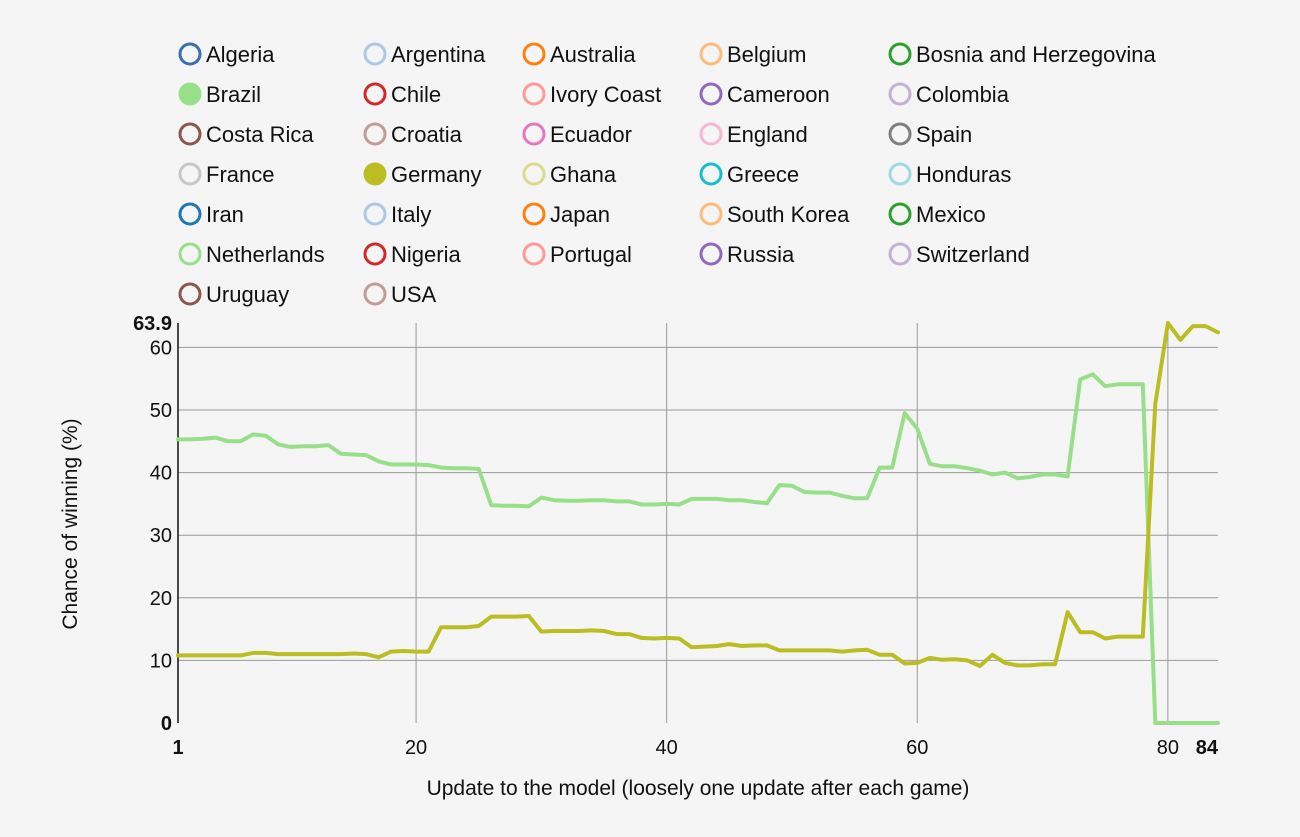 The image size is (1300, 837). I want to click on legend-label: Costa Rica, so click(260, 134).